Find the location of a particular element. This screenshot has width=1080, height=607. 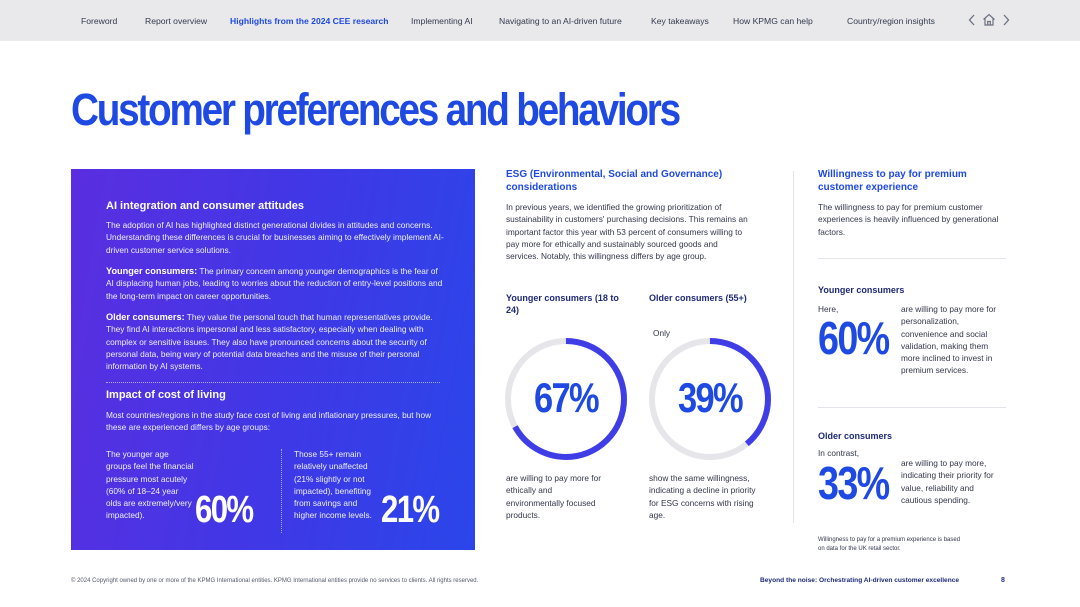

esg-older-heading: Older consumers (55+) is located at coordinates (698, 298).